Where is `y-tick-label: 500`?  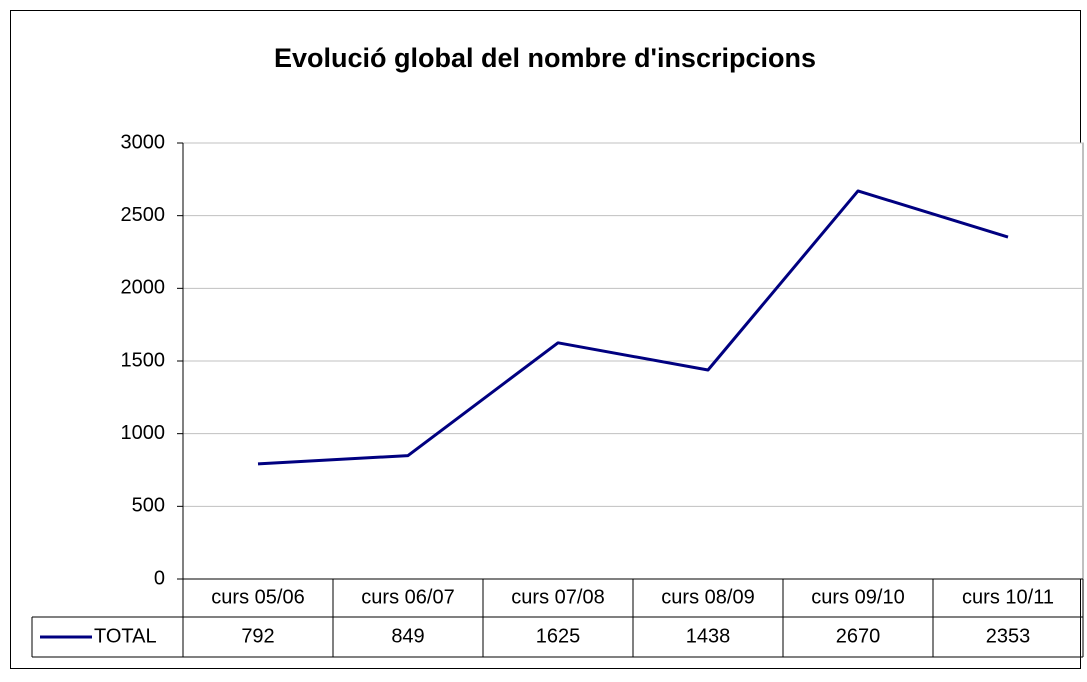
y-tick-label: 500 is located at coordinates (148, 506).